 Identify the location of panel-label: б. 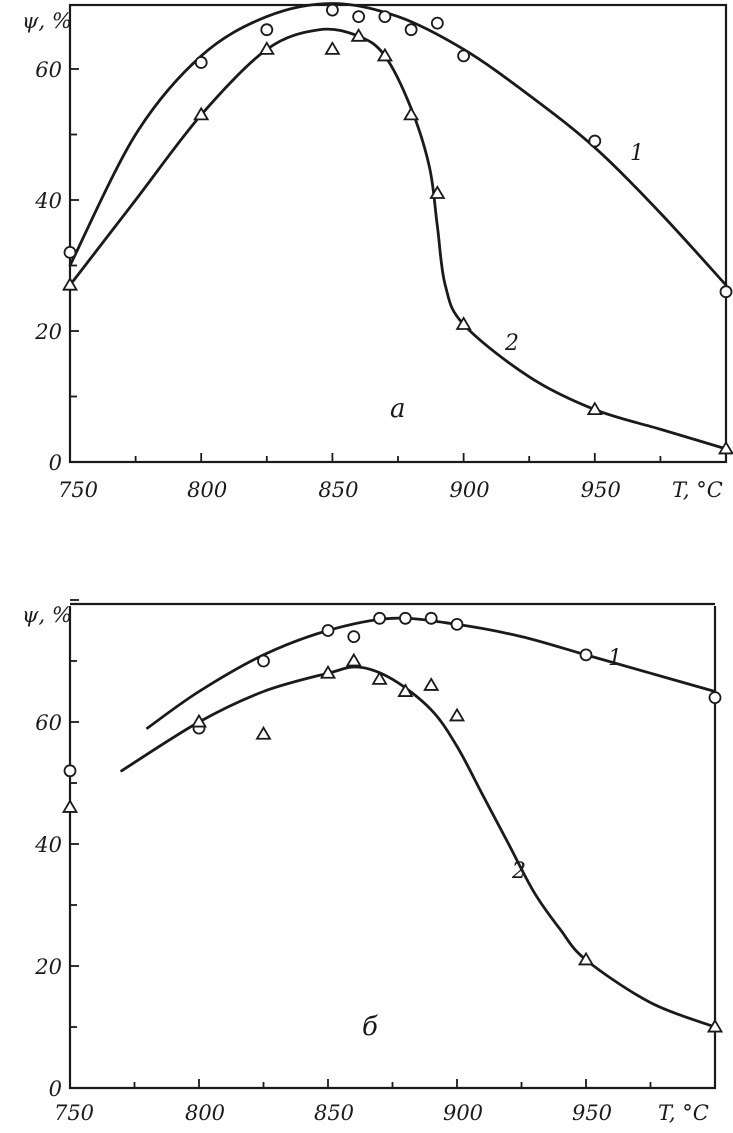
(370, 1027).